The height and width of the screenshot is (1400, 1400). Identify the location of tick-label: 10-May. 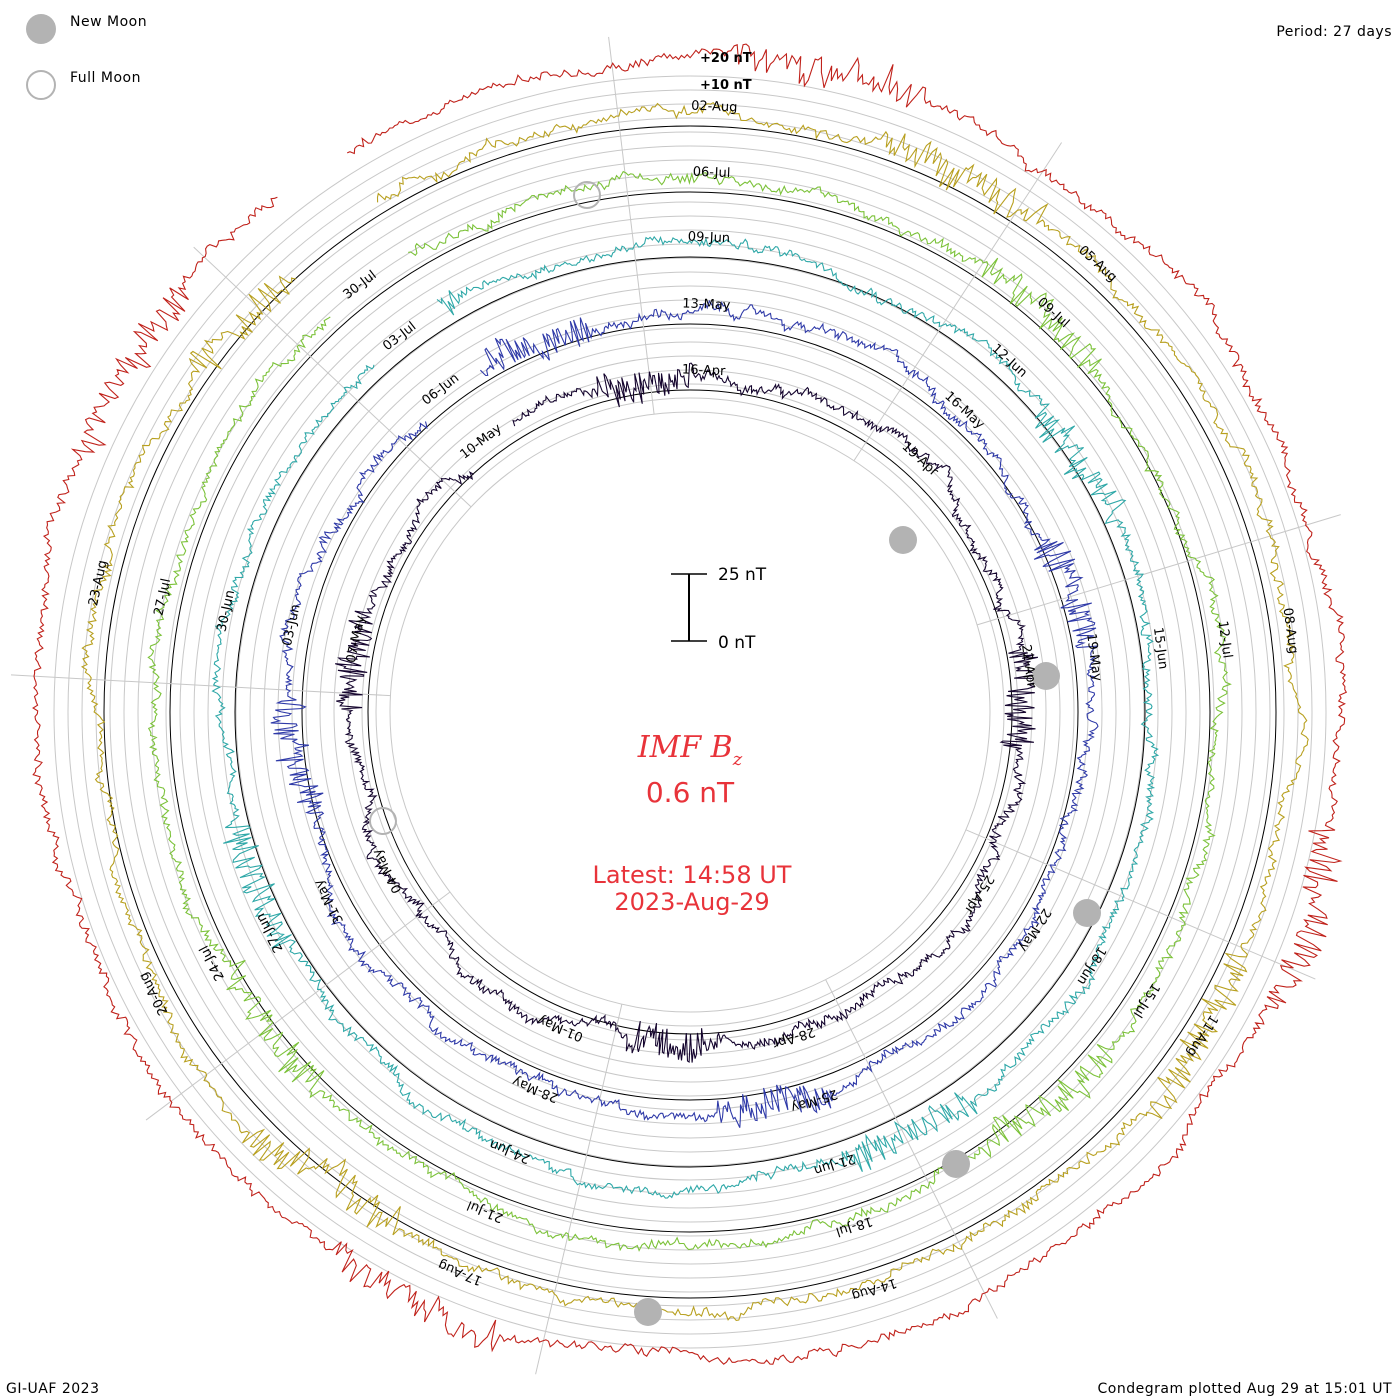
(481, 441).